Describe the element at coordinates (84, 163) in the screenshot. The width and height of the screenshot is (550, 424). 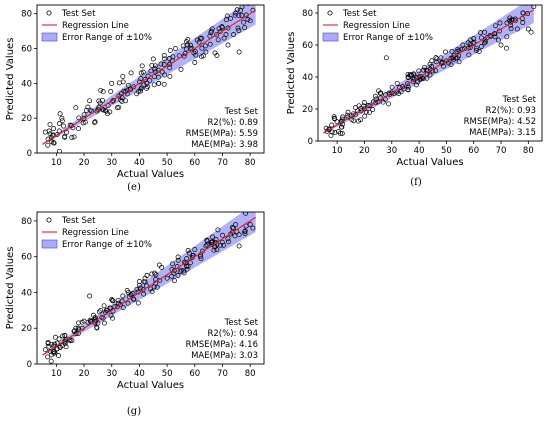
I see `x-tick-label: 20` at that location.